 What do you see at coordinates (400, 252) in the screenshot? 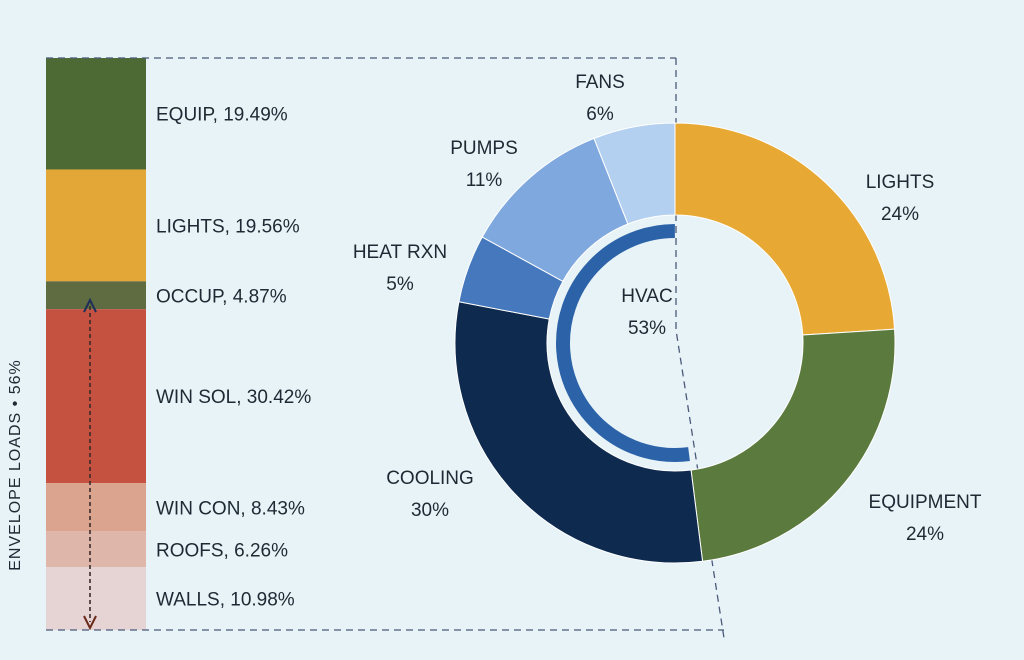
I see `donut-label-heat-rxn: HEAT RXN` at bounding box center [400, 252].